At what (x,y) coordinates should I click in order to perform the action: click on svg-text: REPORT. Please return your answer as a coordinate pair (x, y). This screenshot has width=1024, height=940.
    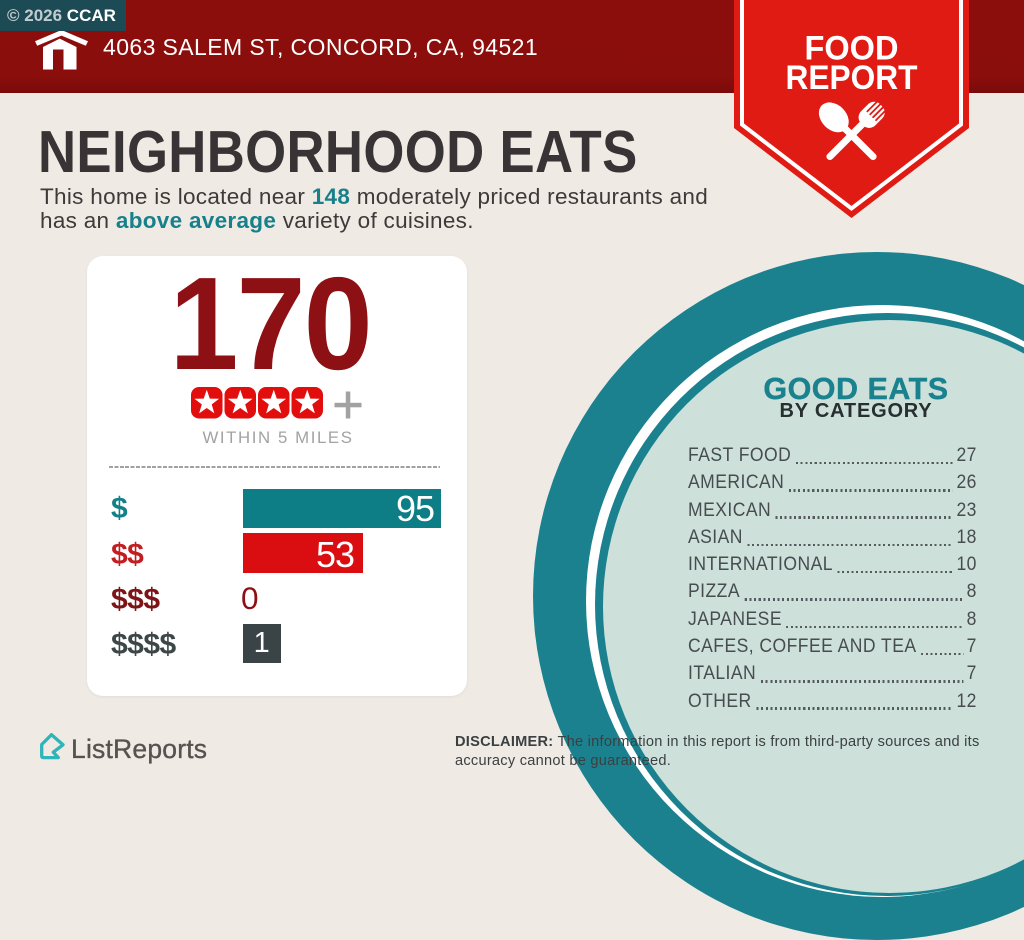
    Looking at the image, I should click on (852, 78).